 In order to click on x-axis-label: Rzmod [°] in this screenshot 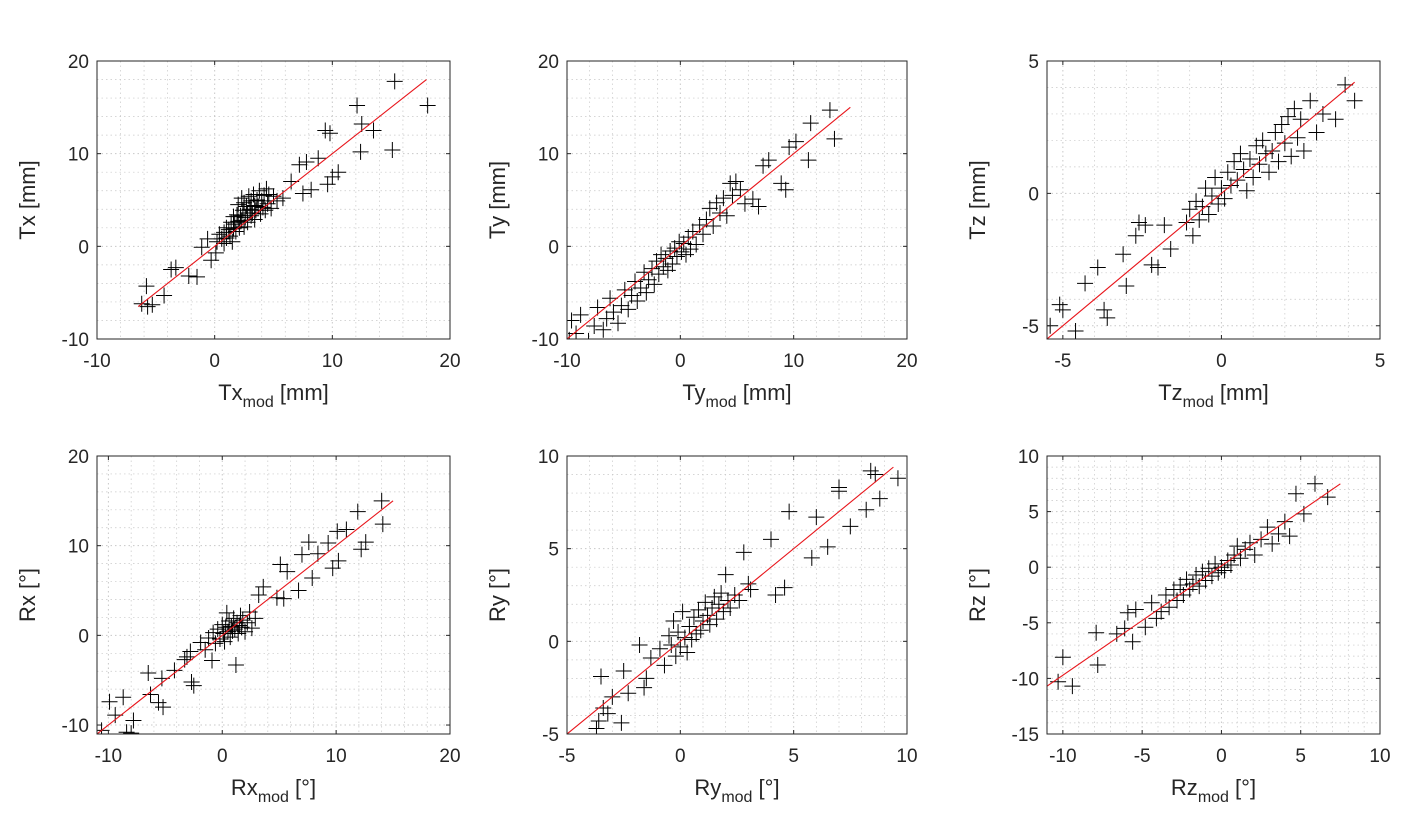, I will do `click(1213, 790)`.